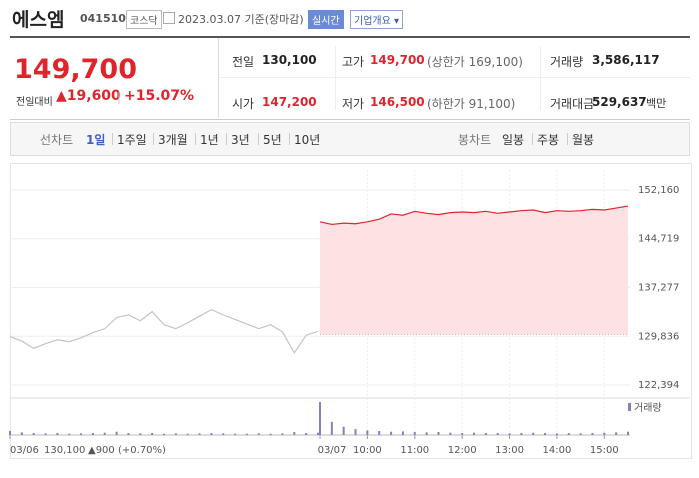 The height and width of the screenshot is (478, 699). What do you see at coordinates (101, 450) in the screenshot?
I see `prev-change: ▲900` at bounding box center [101, 450].